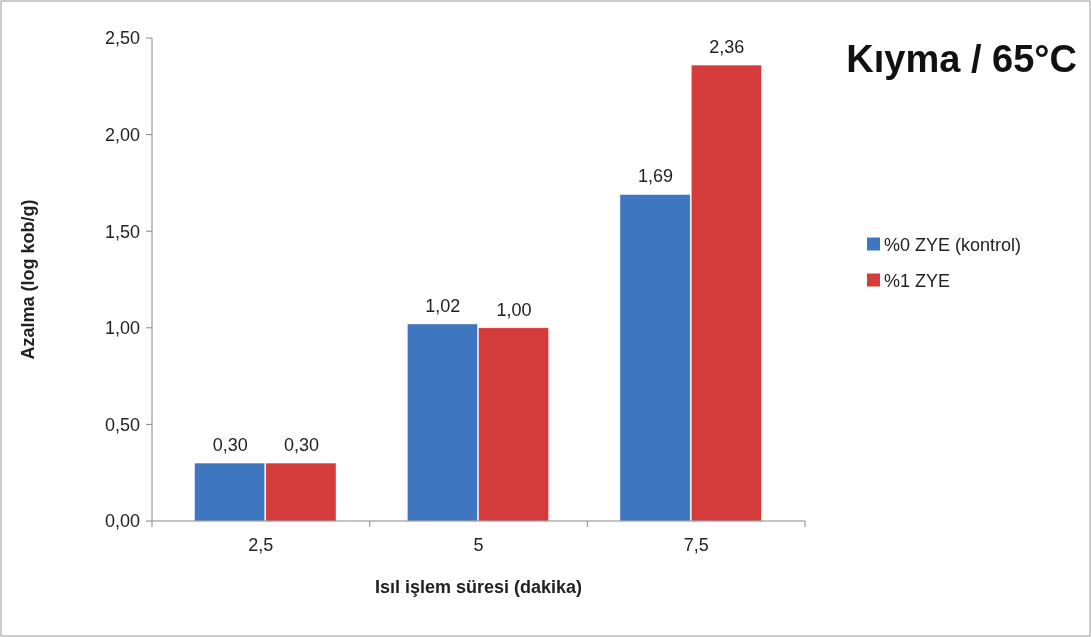 This screenshot has height=637, width=1091. I want to click on x-tick-label: 2,5, so click(261, 545).